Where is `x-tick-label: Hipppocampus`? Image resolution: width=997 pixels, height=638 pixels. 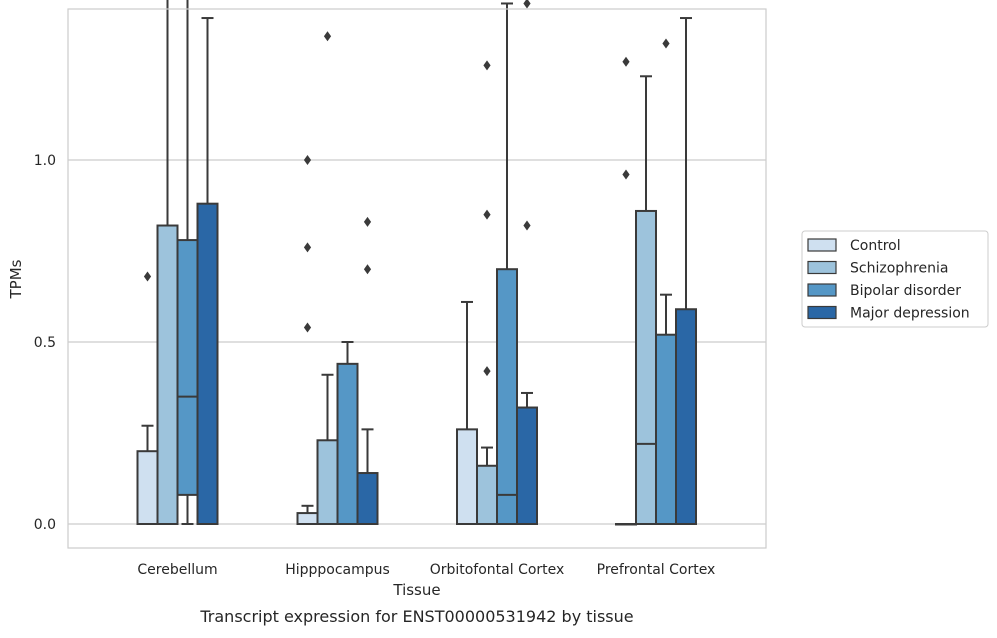
x-tick-label: Hipppocampus is located at coordinates (337, 570).